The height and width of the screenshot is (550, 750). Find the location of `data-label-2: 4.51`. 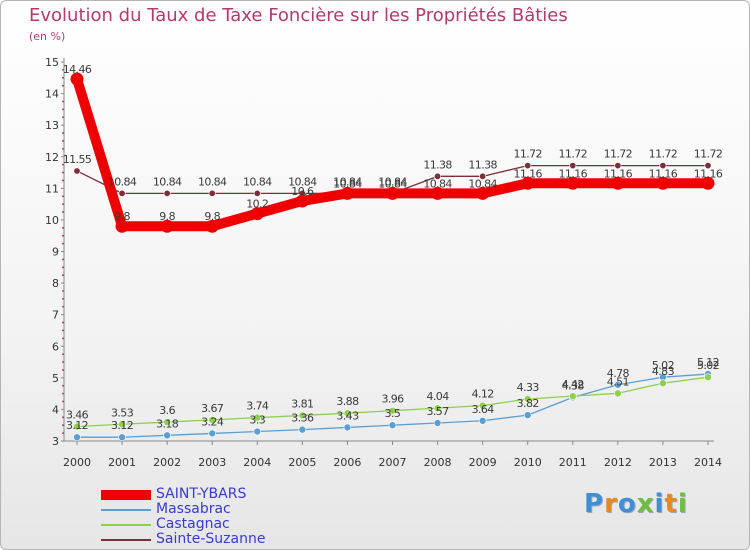

data-label-2: 4.51 is located at coordinates (618, 381).